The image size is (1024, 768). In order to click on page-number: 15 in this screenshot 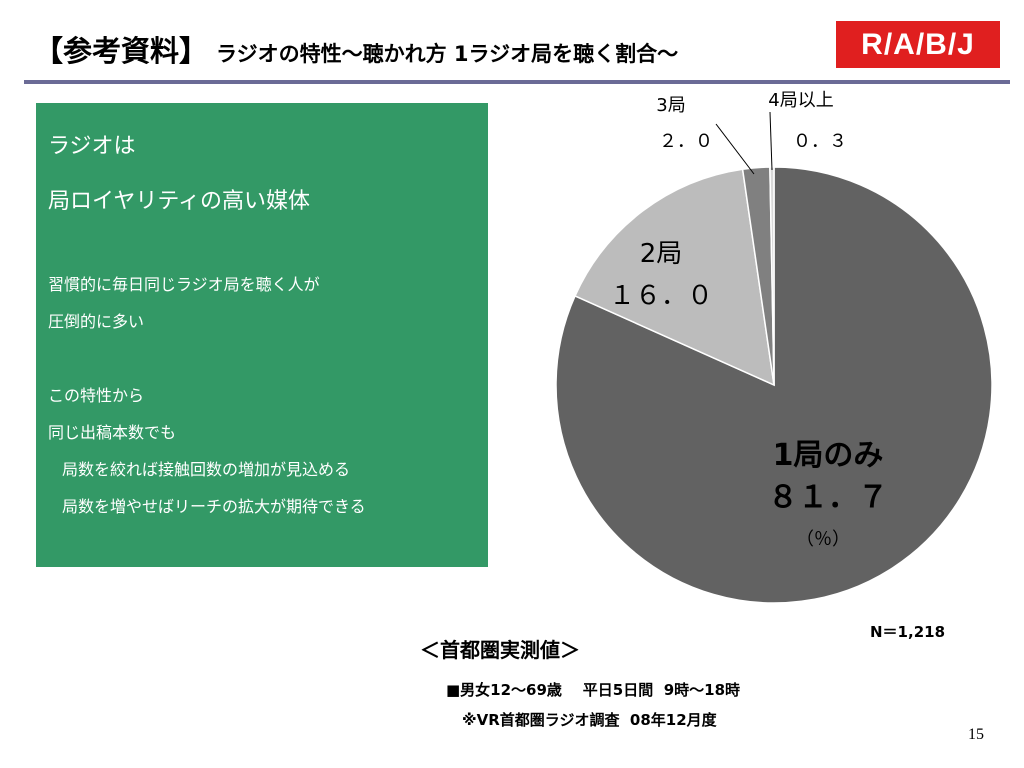, I will do `click(976, 734)`.